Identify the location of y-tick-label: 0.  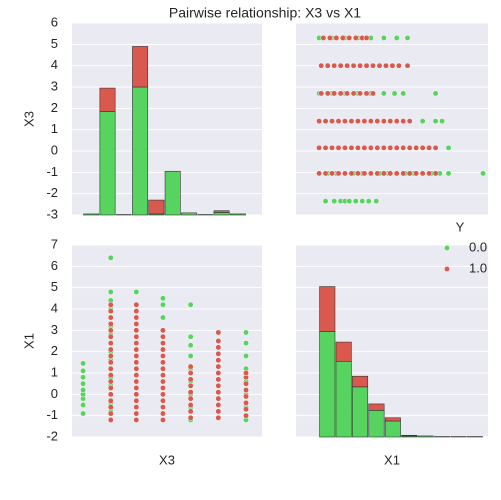
(54, 393).